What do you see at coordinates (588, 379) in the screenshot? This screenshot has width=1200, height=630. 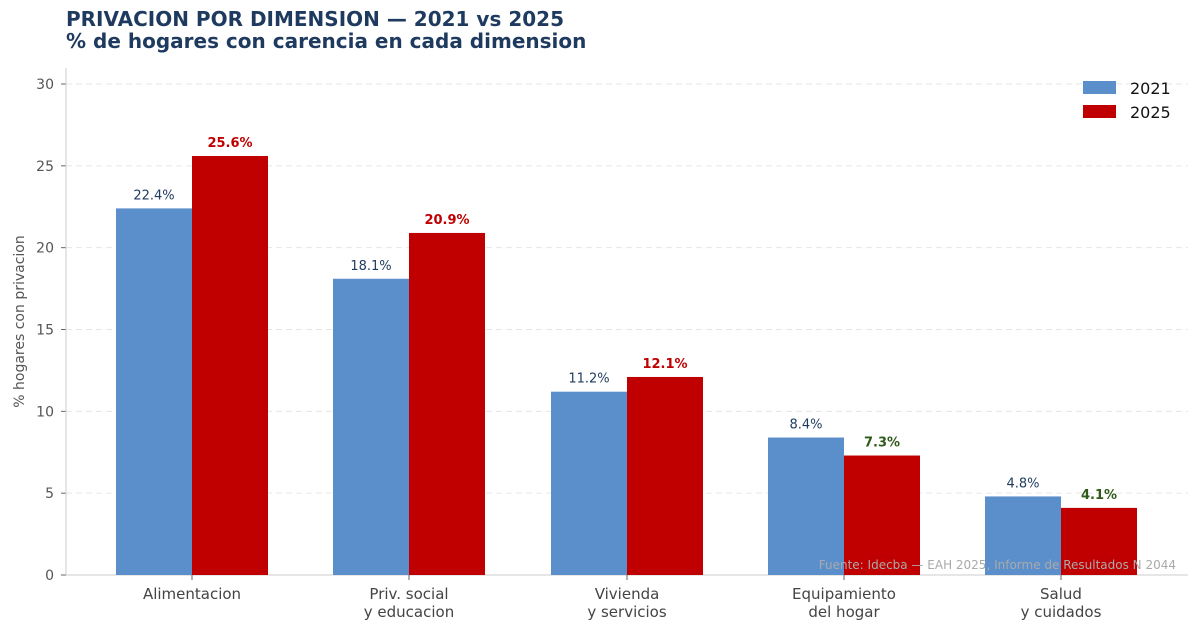 I see `data-label: 11.2%` at bounding box center [588, 379].